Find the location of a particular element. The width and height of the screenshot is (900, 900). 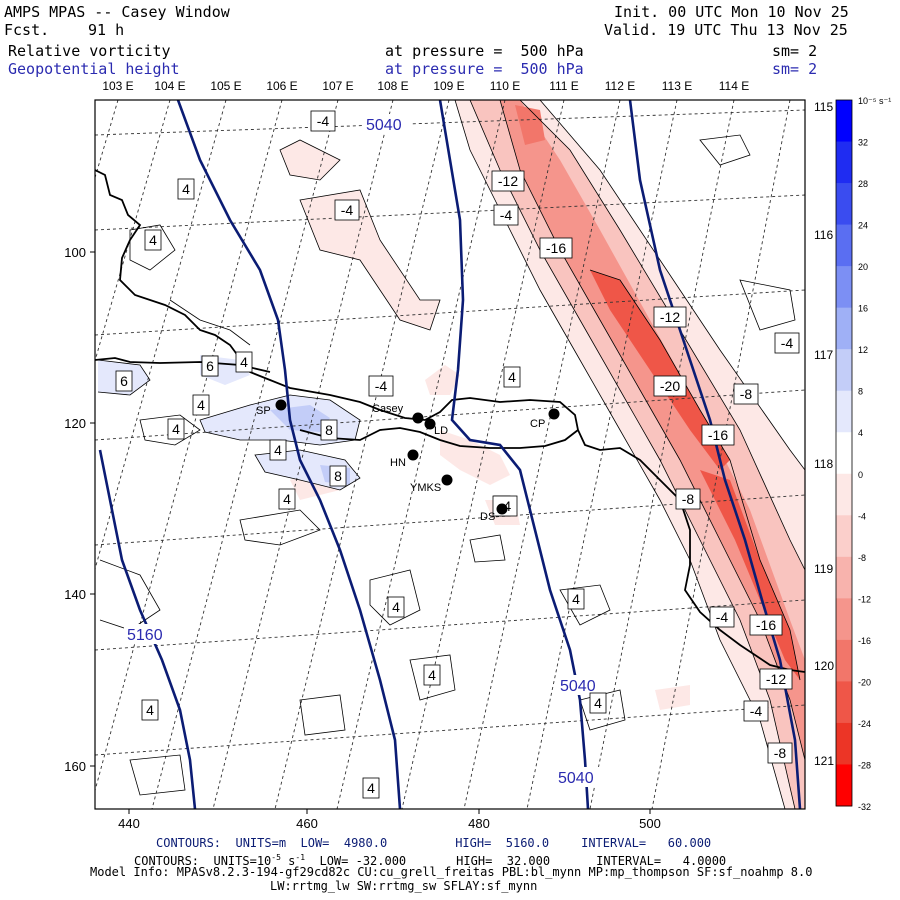

footer-units-s: s is located at coordinates (288, 861).